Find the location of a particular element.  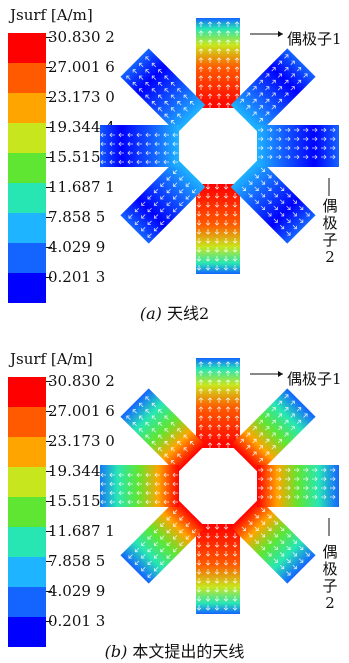

caption-letter: (b) is located at coordinates (116, 651).